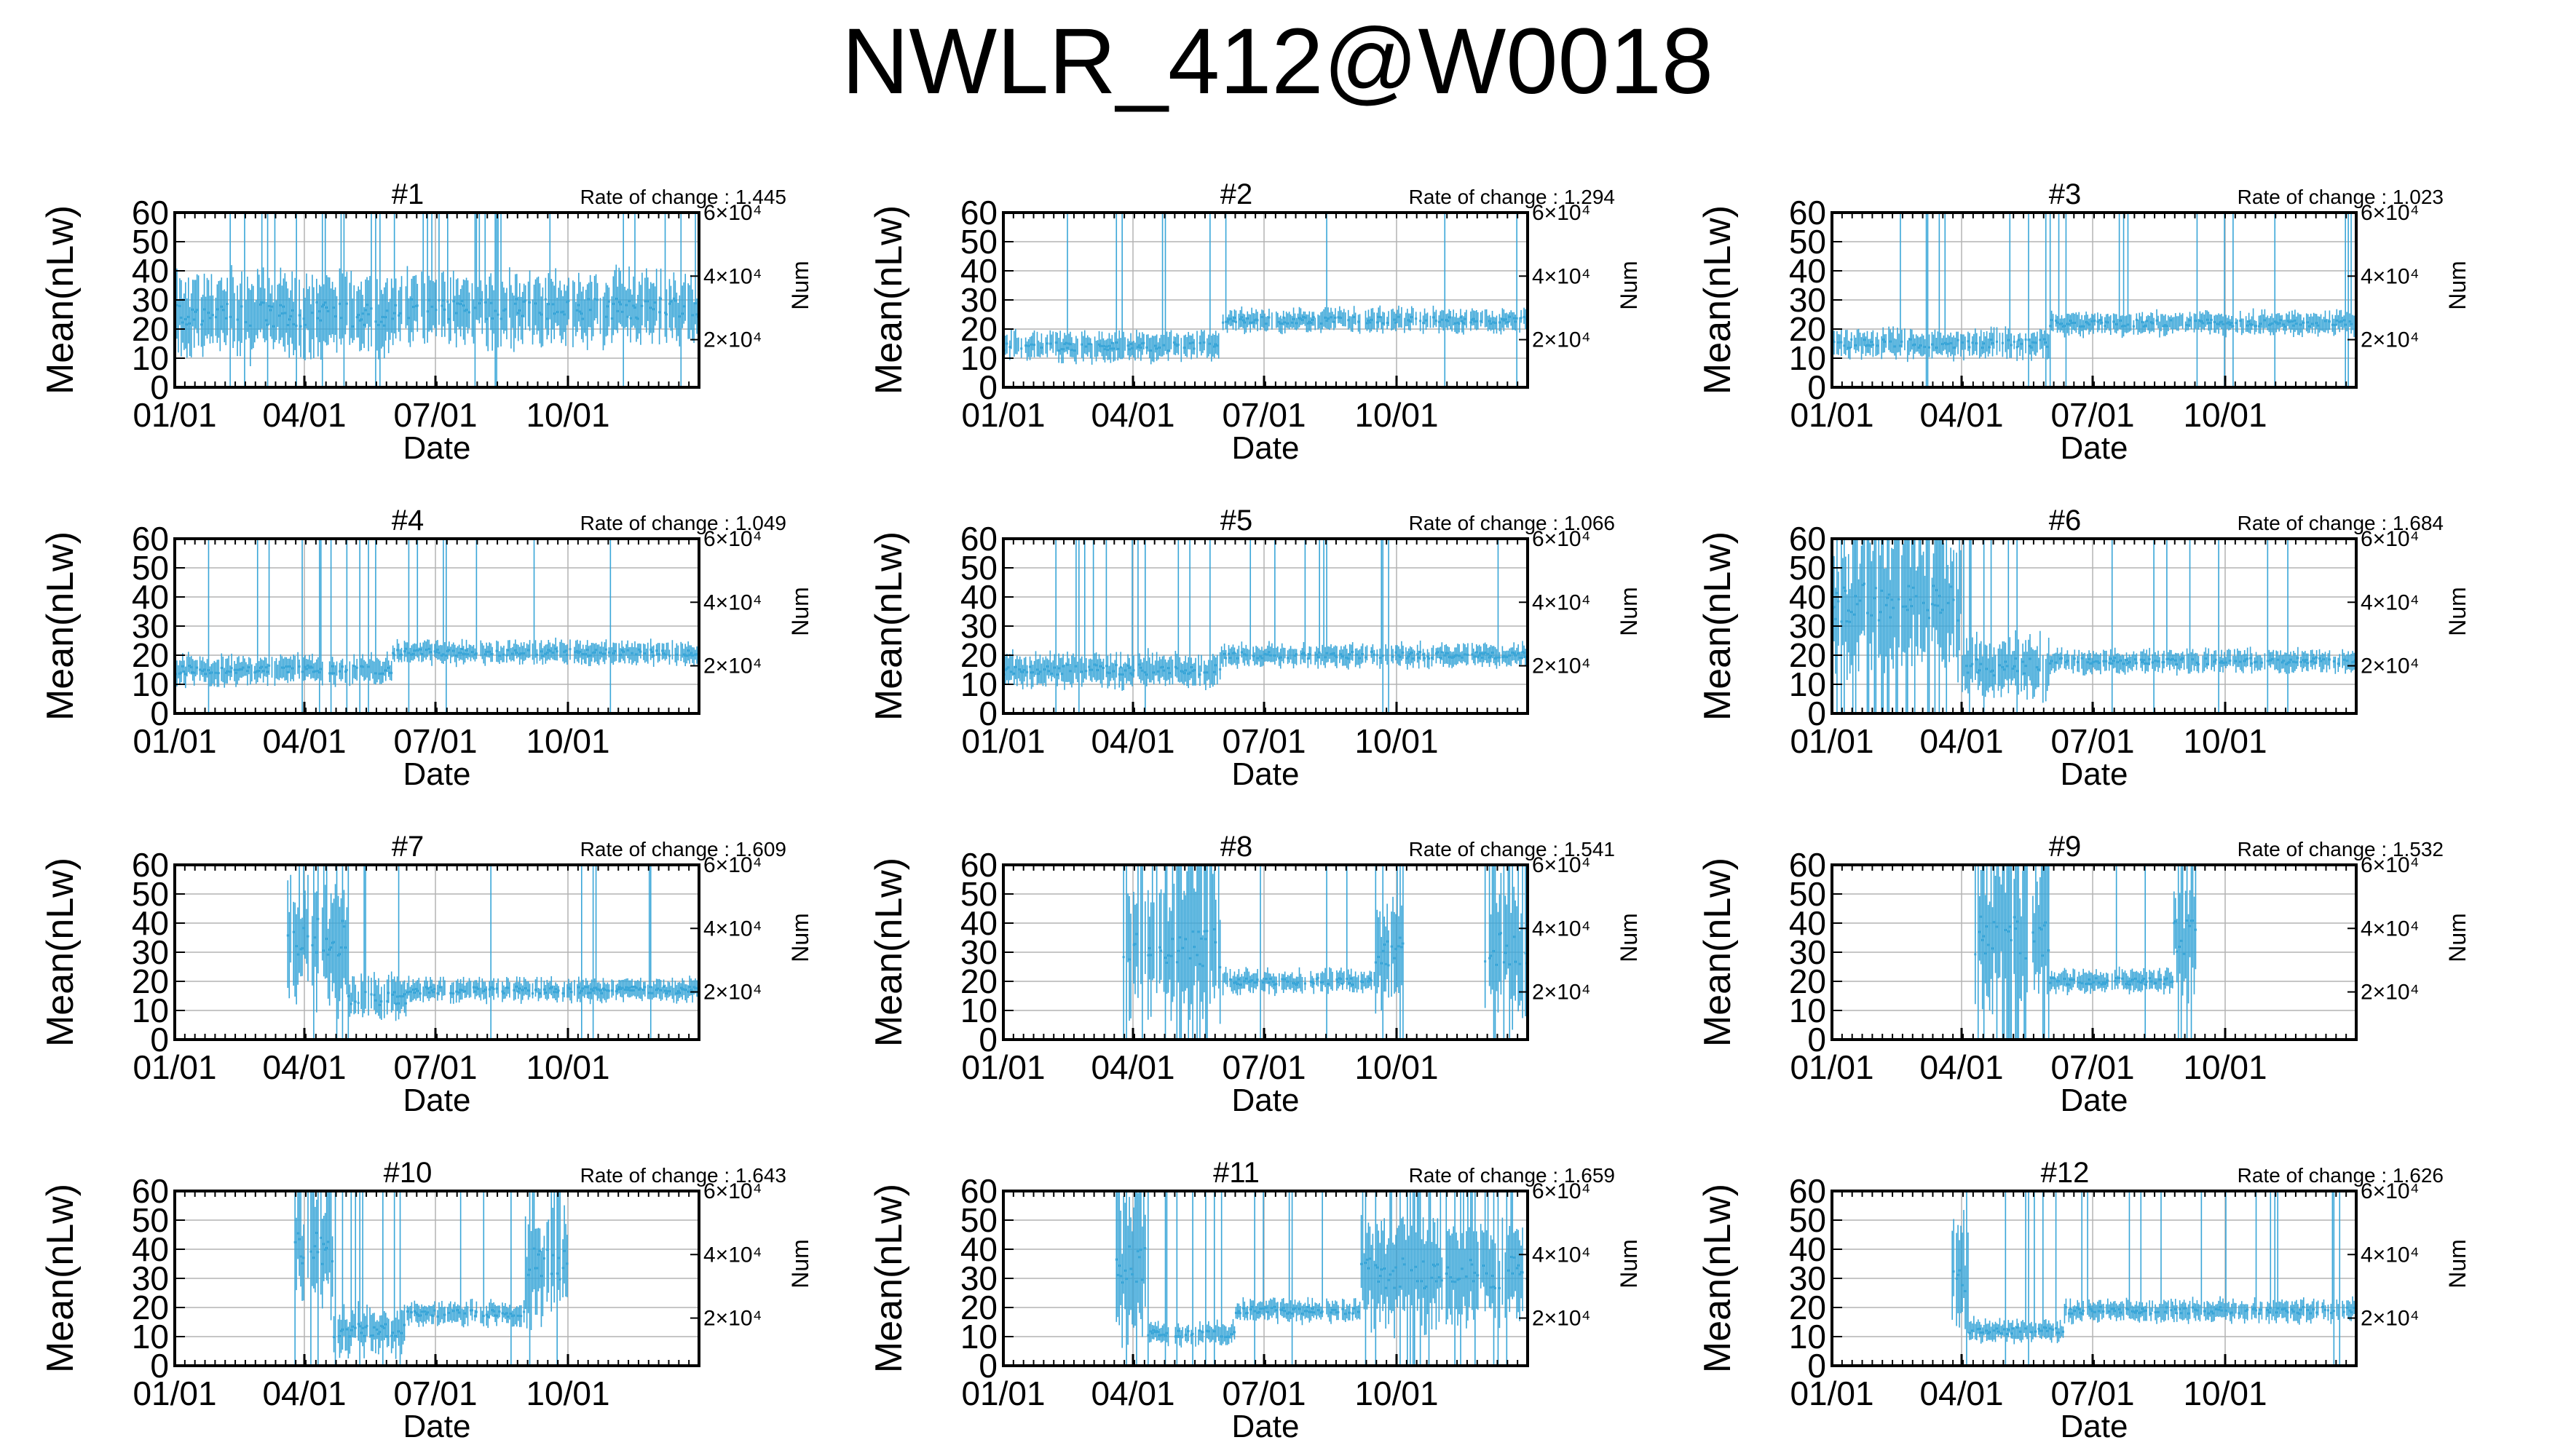 Image resolution: width=2555 pixels, height=1456 pixels. What do you see at coordinates (567, 1067) in the screenshot?
I see `x-tick-label: 10/01` at bounding box center [567, 1067].